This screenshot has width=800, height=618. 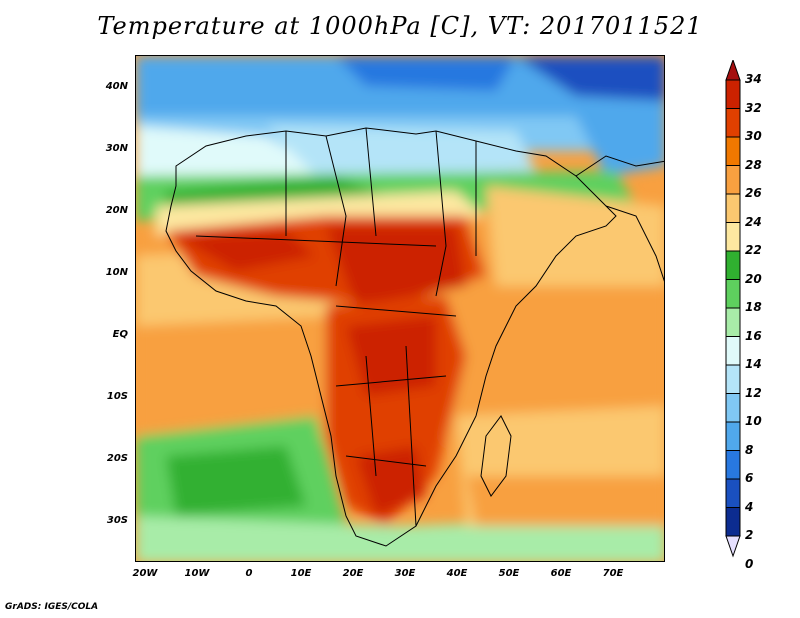 I want to click on colorbar-label: 12, so click(x=753, y=392).